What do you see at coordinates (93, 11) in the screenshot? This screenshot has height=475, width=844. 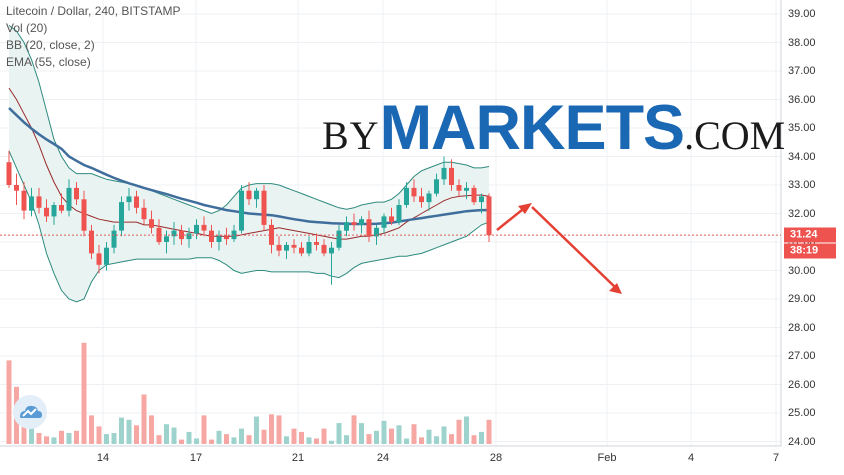 I see `legend-symbol: Litecoin / Dollar, 240, BITSTAMP` at bounding box center [93, 11].